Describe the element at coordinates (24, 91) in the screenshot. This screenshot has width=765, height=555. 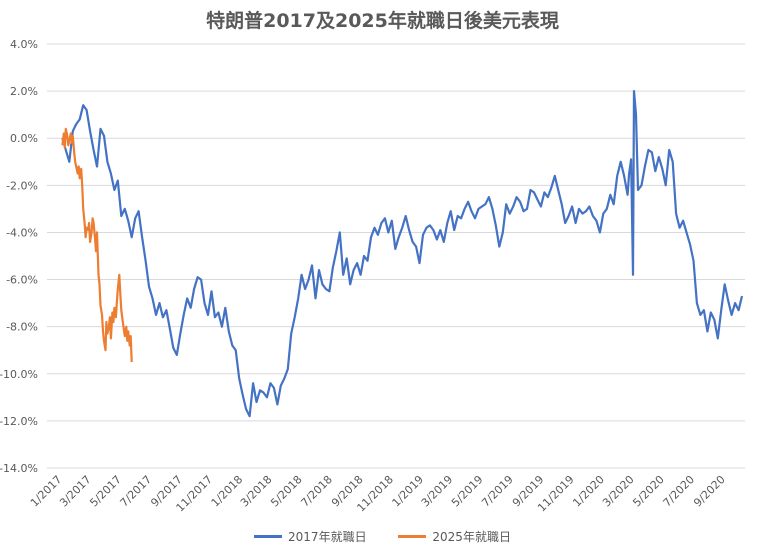
I see `y-tick-label: 2.0%` at that location.